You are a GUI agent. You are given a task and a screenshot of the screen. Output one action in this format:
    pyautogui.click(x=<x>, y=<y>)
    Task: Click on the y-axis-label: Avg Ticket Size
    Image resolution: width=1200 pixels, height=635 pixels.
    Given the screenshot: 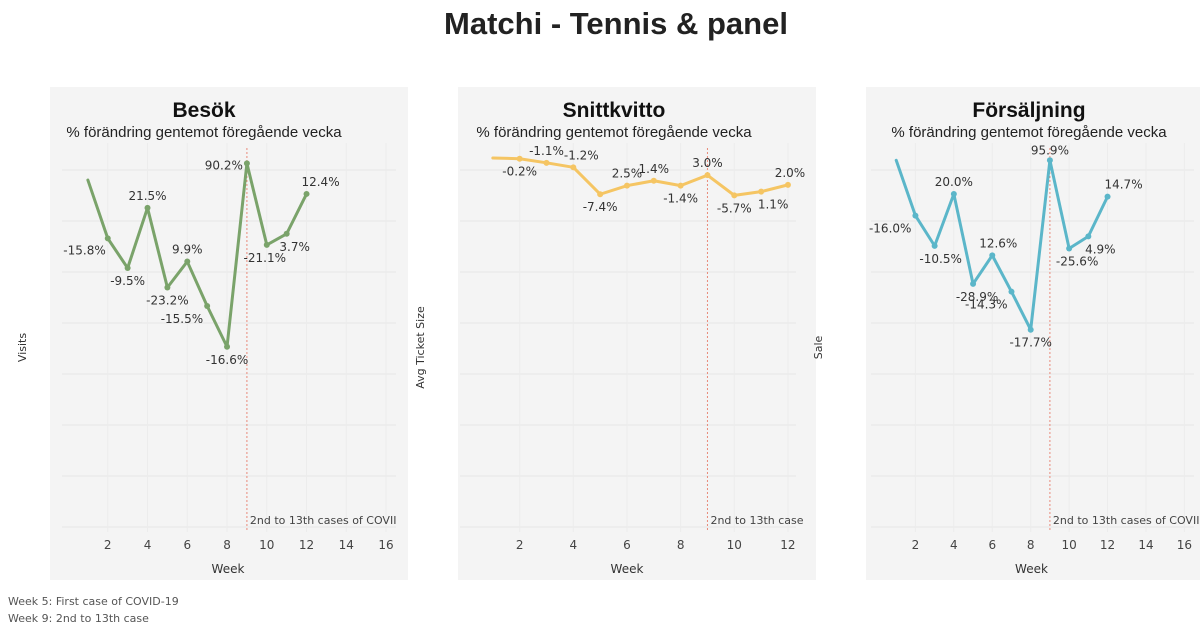 What is the action you would take?
    pyautogui.click(x=420, y=347)
    